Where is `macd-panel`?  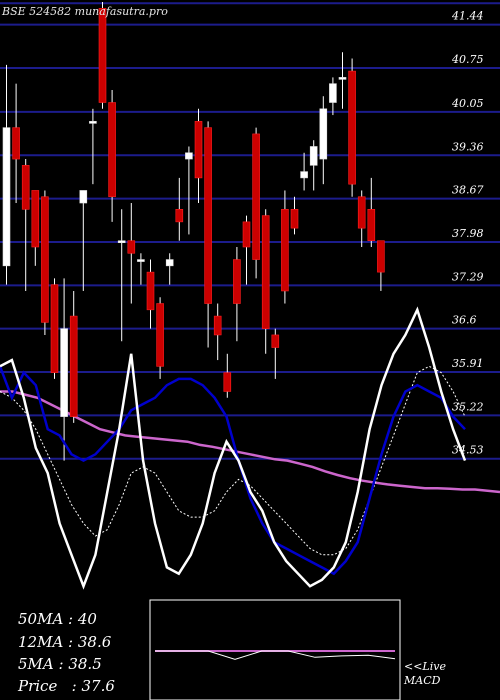
macd-panel is located at coordinates (275, 649).